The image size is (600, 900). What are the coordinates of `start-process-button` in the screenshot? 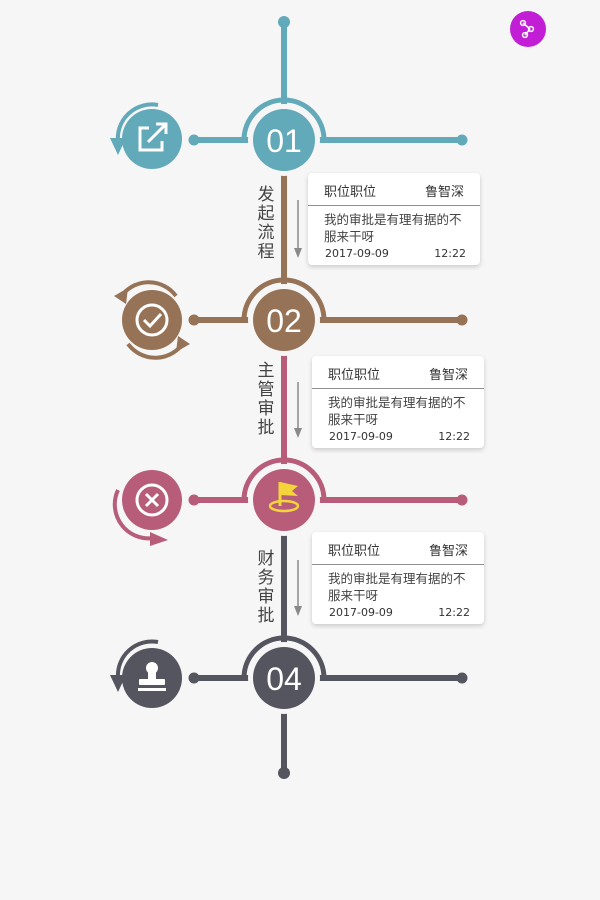 It's located at (146, 135).